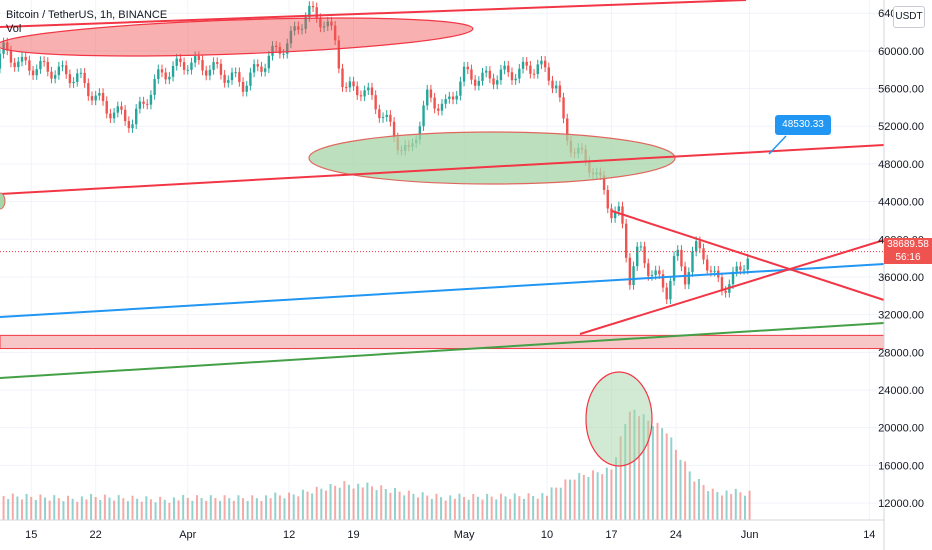 The image size is (932, 550). What do you see at coordinates (14, 29) in the screenshot?
I see `volume-indicator-label: Vol` at bounding box center [14, 29].